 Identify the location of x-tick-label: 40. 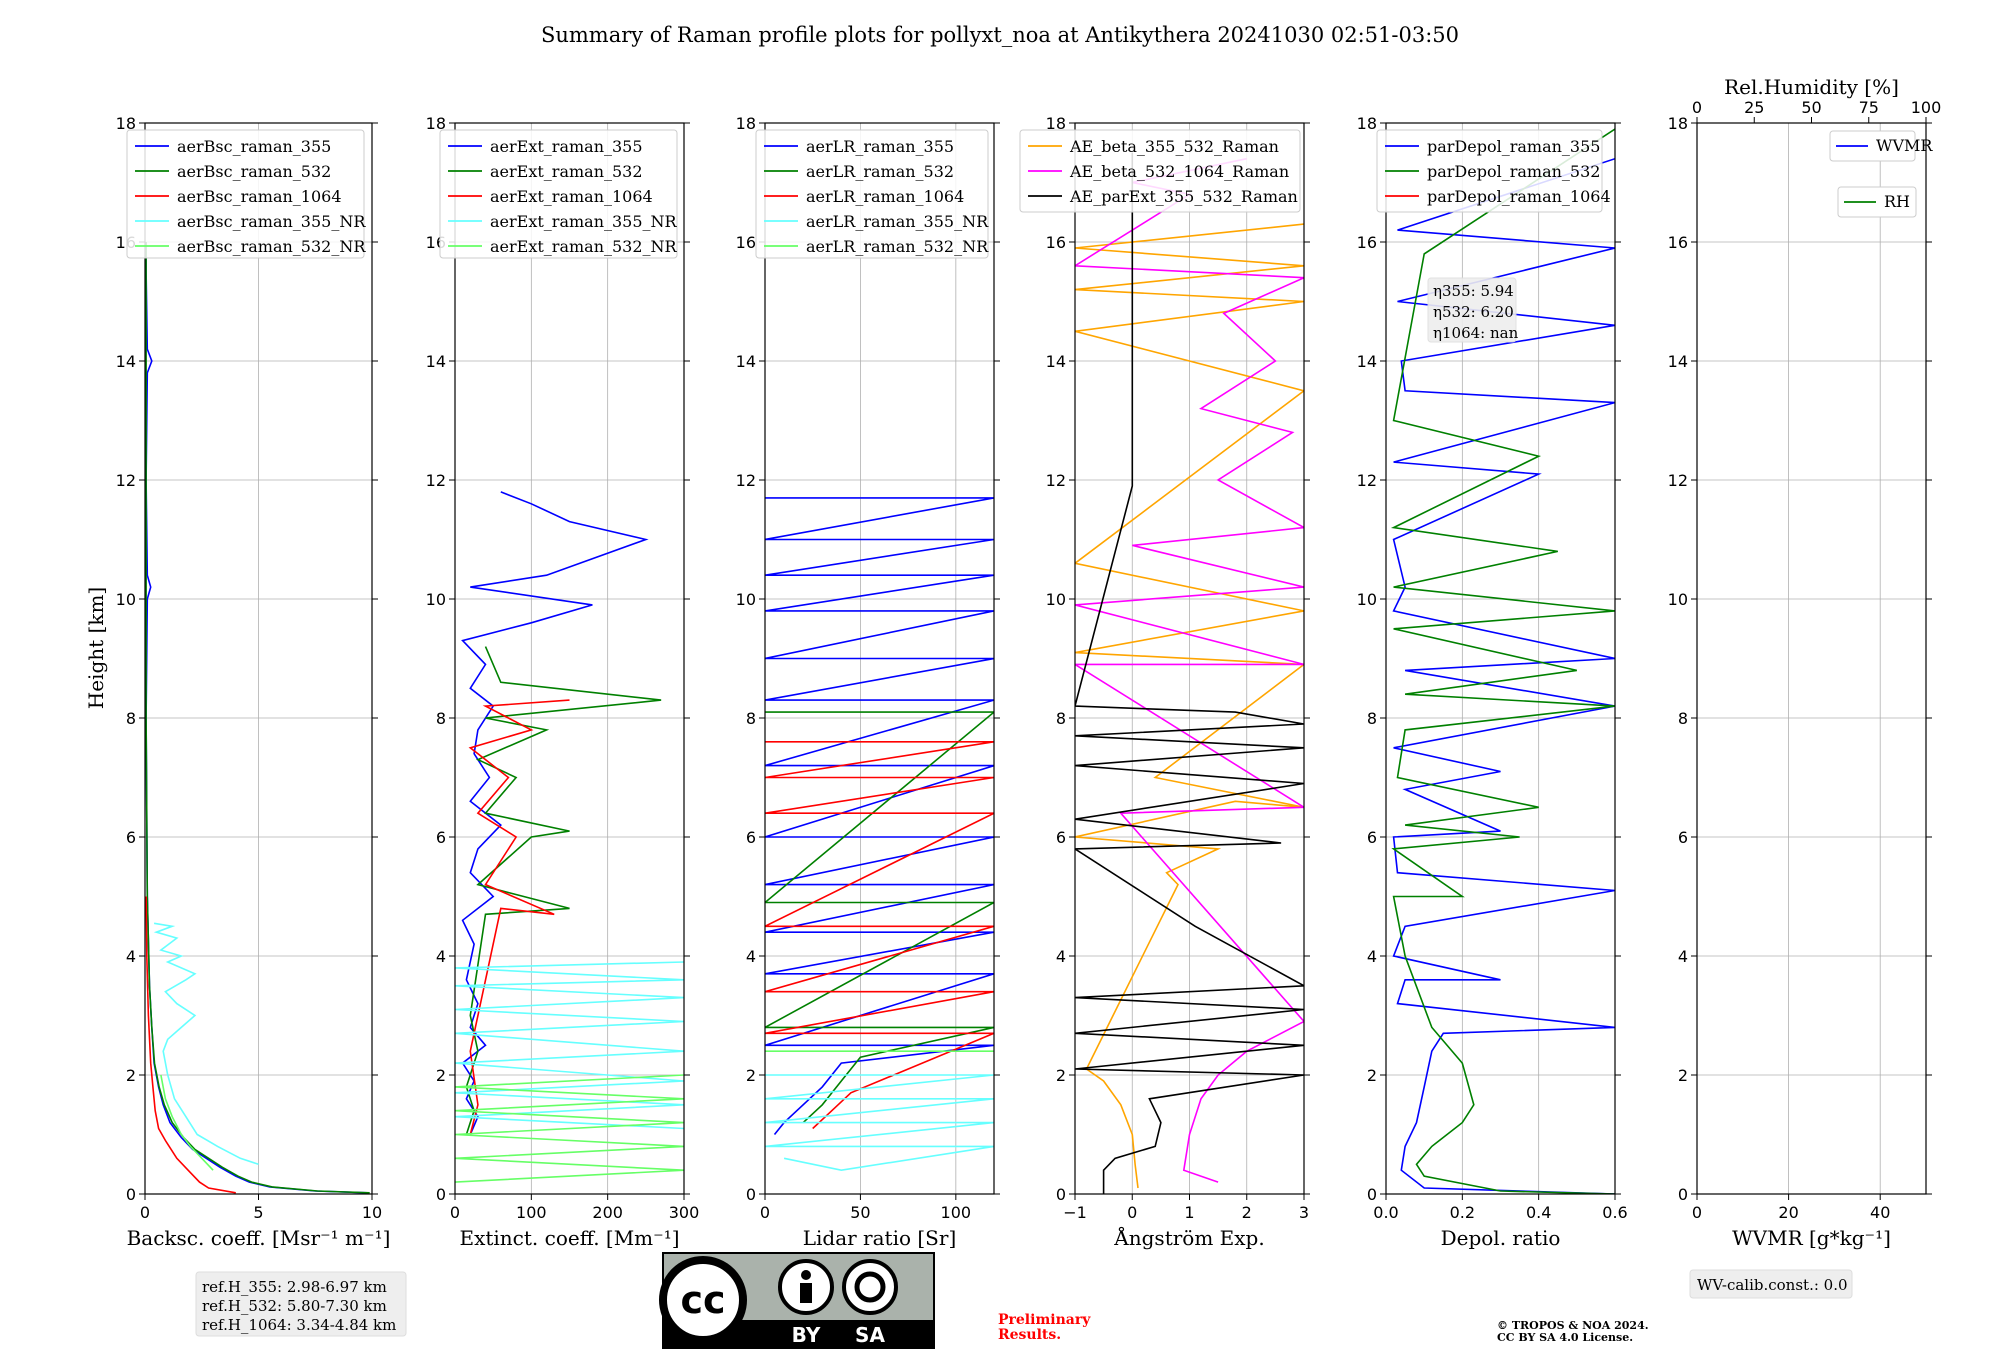
(1880, 1212).